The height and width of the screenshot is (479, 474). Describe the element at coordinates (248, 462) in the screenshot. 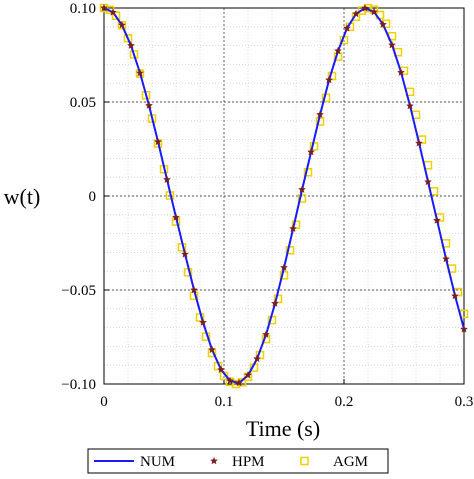

I see `legend-label-hpm: HPM` at that location.